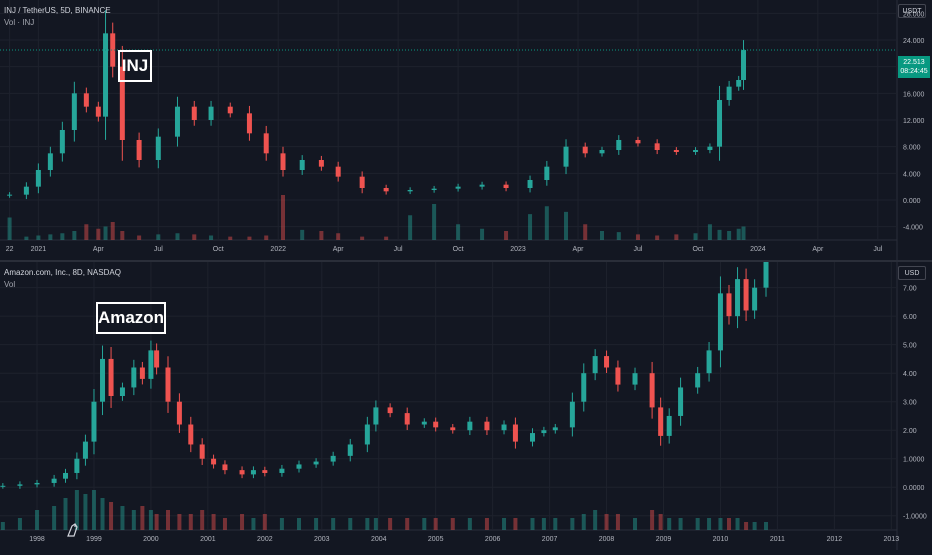 Image resolution: width=932 pixels, height=555 pixels. I want to click on inj-y-tick-label: 8.000, so click(912, 148).